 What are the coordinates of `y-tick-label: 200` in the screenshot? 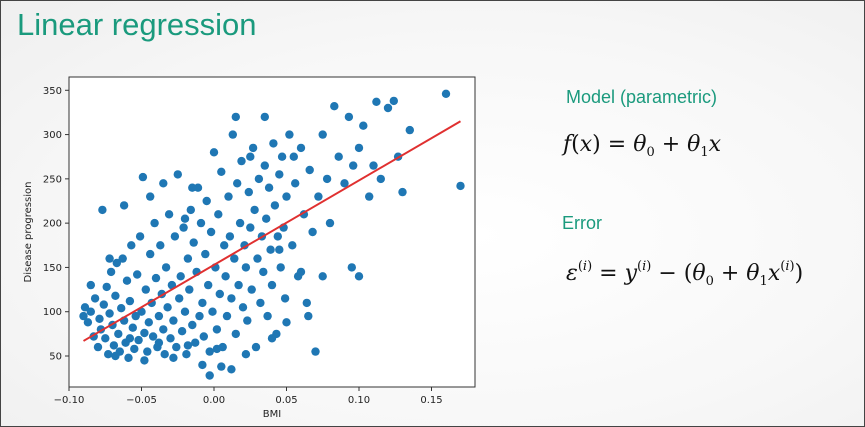 It's located at (52, 224).